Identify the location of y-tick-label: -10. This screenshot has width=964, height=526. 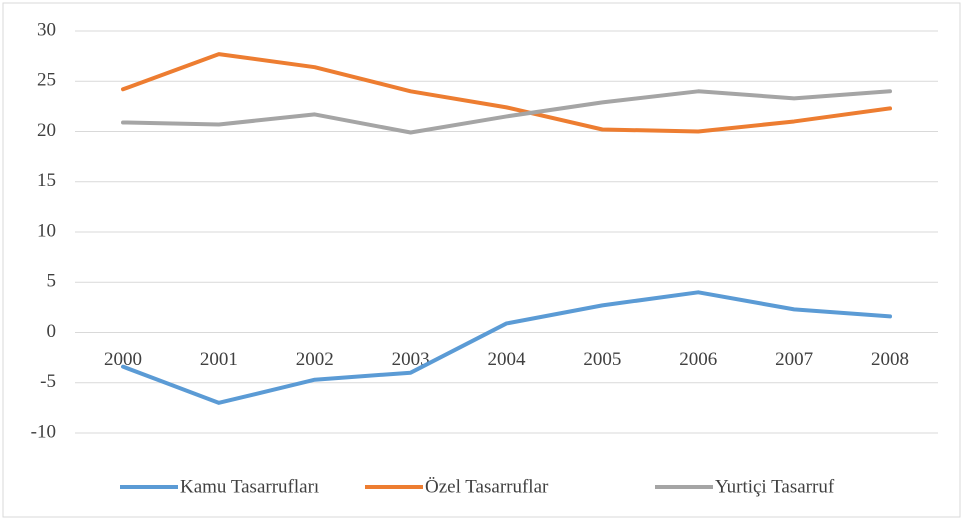
(43, 431).